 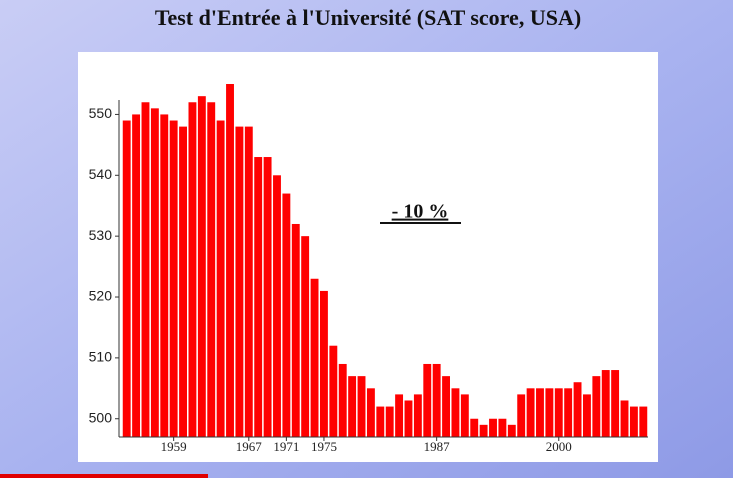 I want to click on x-tick-label: 1975, so click(x=324, y=446).